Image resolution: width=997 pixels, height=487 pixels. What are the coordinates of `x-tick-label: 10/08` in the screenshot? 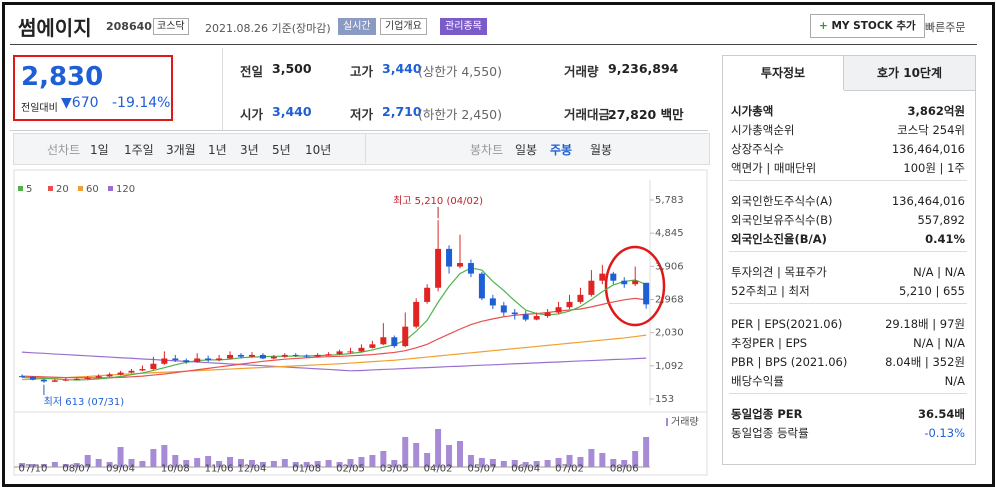 It's located at (175, 468).